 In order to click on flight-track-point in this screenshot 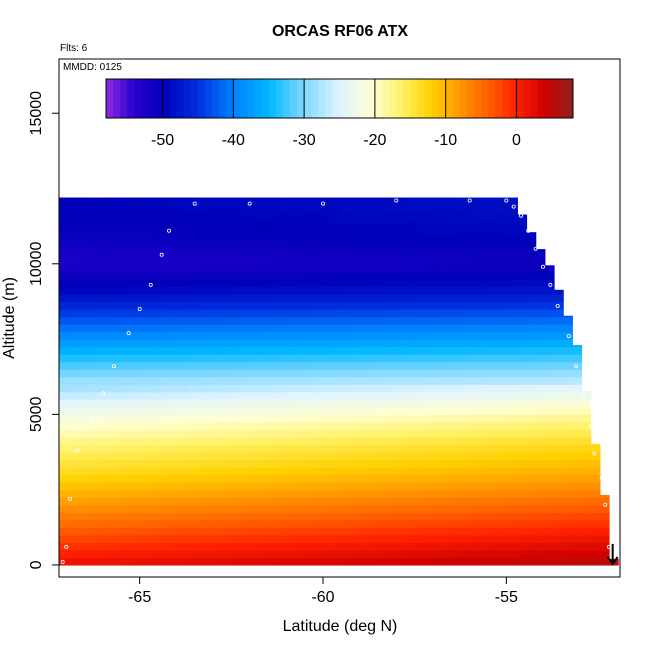, I will do `click(114, 366)`.